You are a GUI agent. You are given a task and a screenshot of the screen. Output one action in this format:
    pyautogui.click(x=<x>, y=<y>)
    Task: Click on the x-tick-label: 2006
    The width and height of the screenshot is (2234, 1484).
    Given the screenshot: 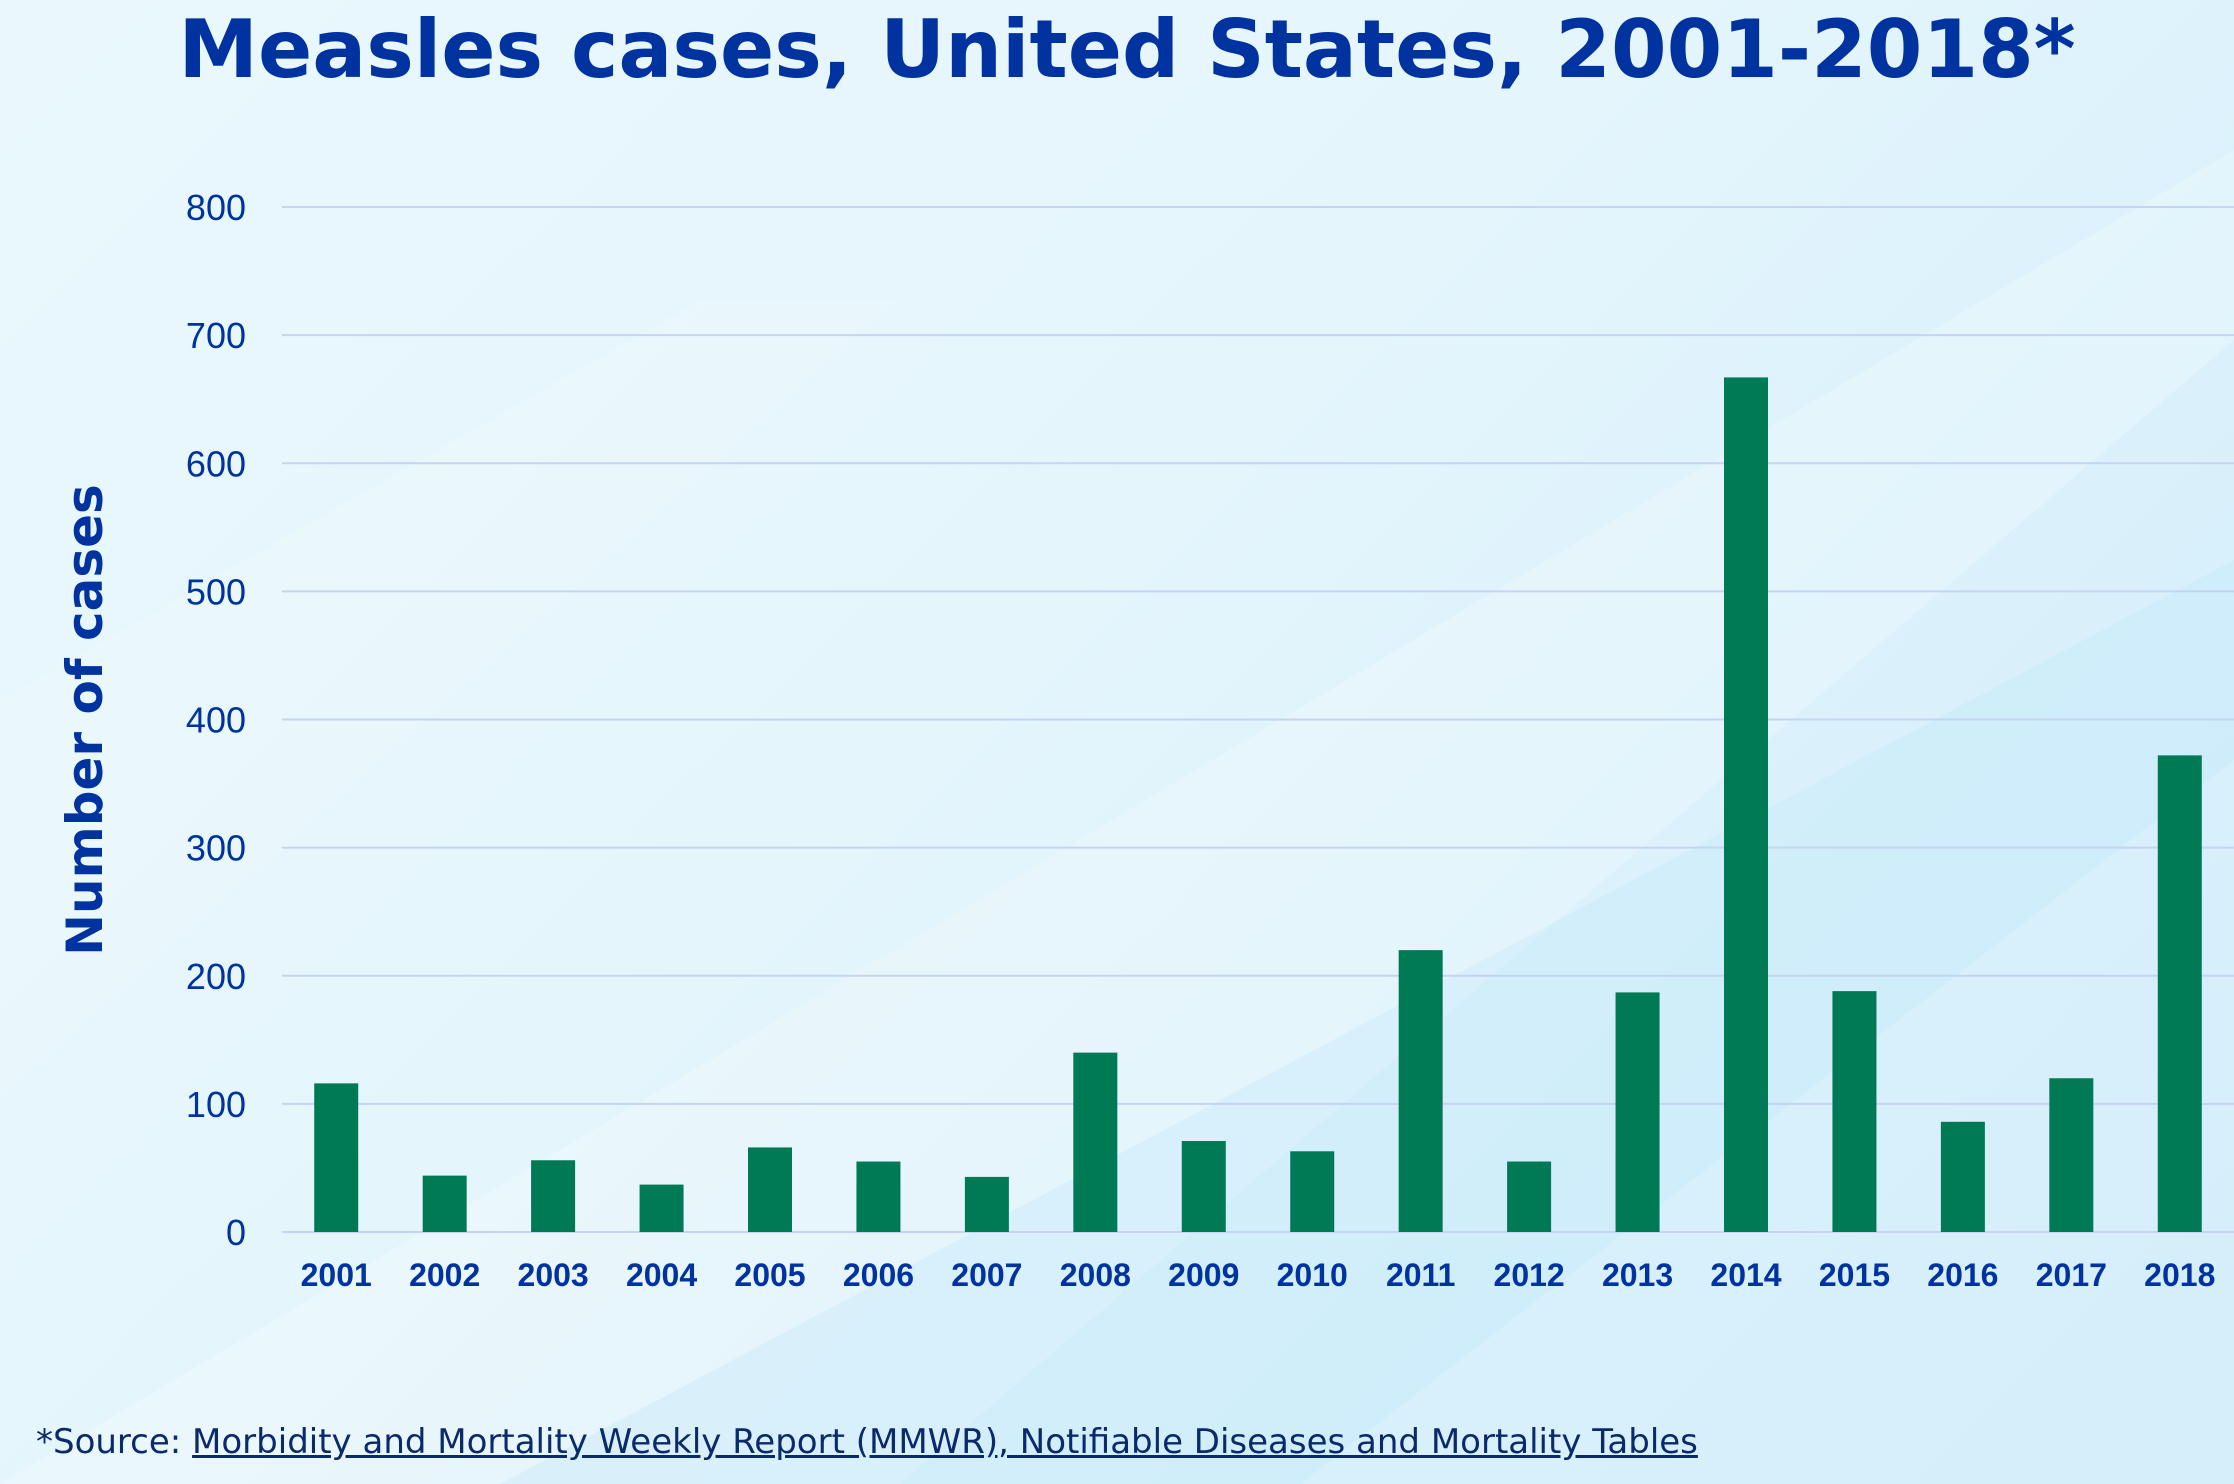 What is the action you would take?
    pyautogui.click(x=878, y=1275)
    